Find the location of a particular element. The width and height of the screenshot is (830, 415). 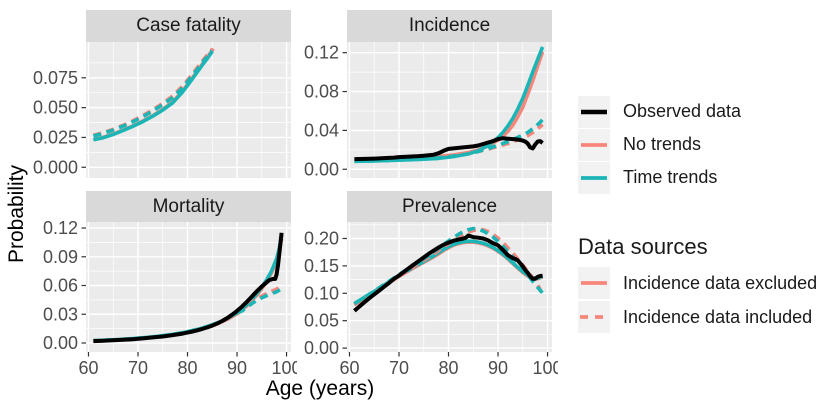

dashed-line-icon is located at coordinates (594, 317).